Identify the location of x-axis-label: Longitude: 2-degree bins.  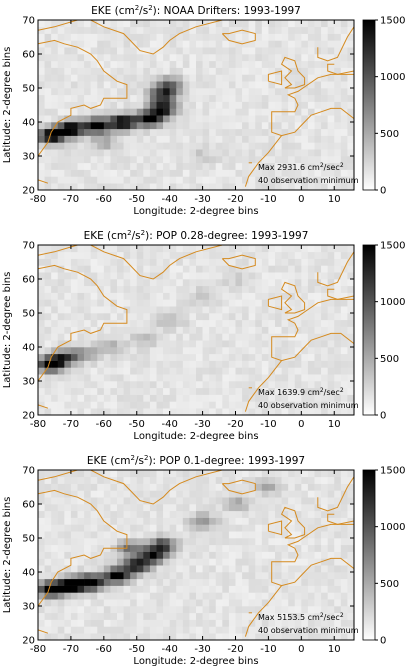
(195, 436).